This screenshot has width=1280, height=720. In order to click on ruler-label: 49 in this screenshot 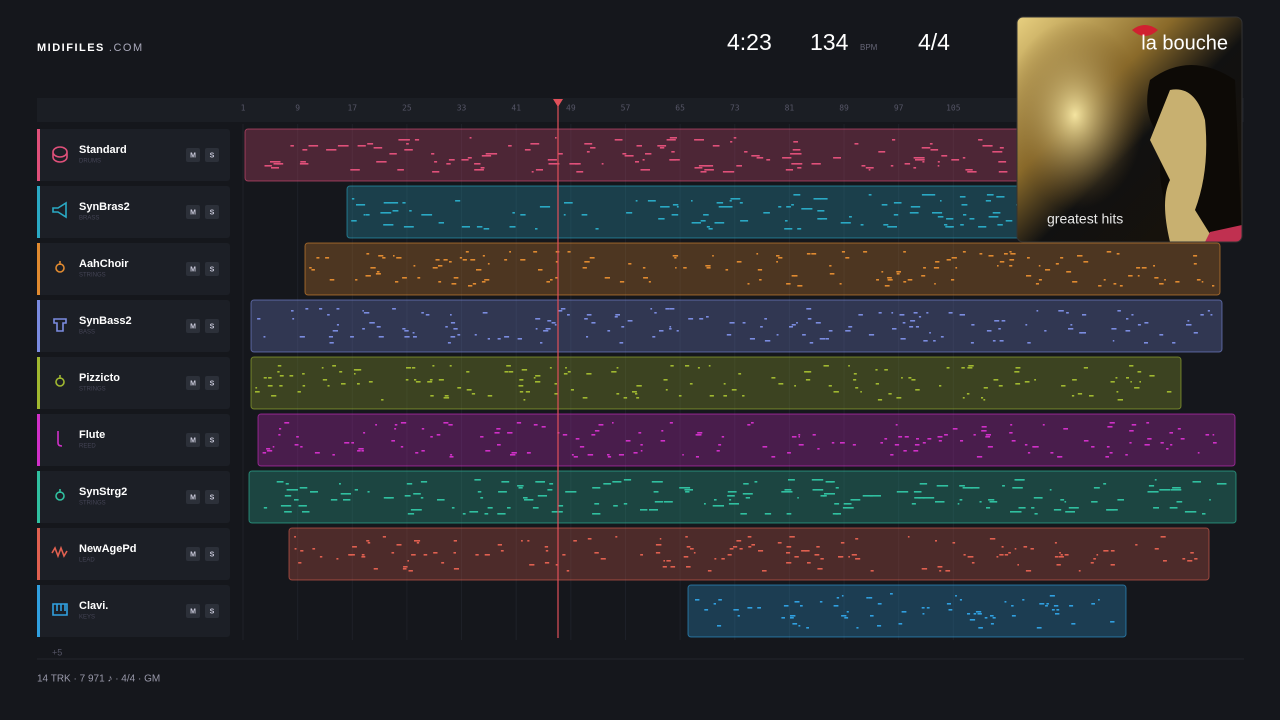, I will do `click(571, 108)`.